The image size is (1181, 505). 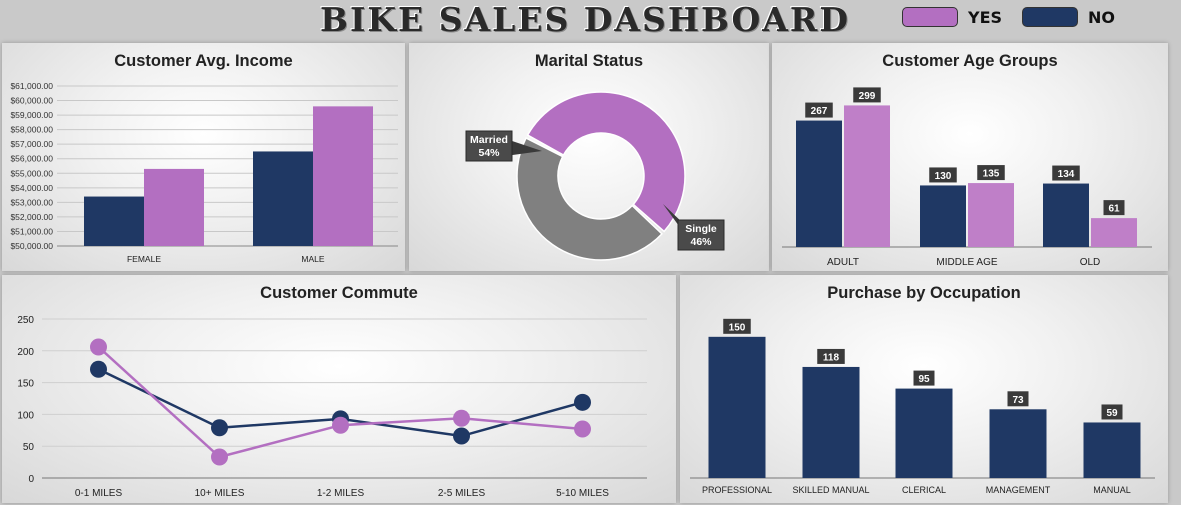 I want to click on marital-callout-label: Single, so click(x=701, y=229).